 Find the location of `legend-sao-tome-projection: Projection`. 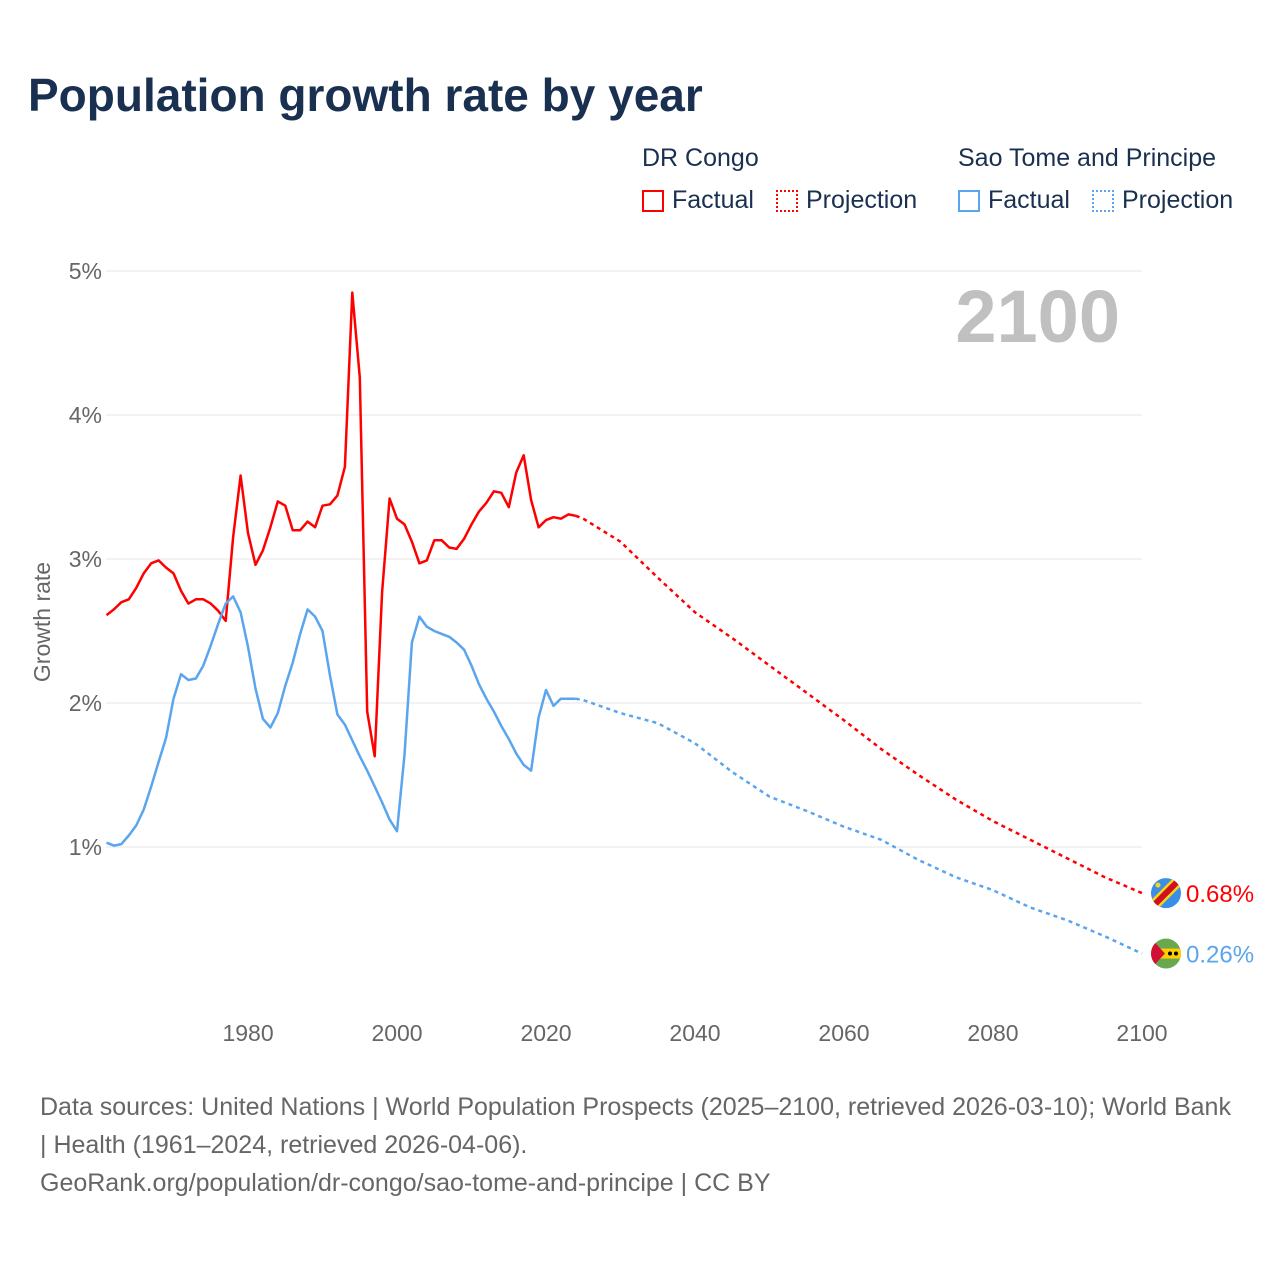

legend-sao-tome-projection: Projection is located at coordinates (1162, 200).